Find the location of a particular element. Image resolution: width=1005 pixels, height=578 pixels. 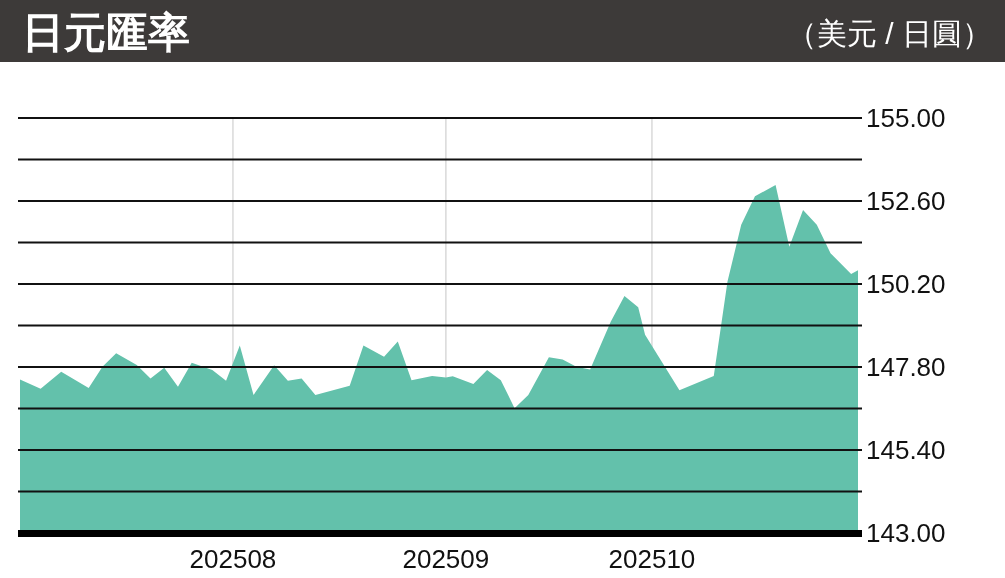

chart-subtitle: （美元 / 日圓） is located at coordinates (889, 33).